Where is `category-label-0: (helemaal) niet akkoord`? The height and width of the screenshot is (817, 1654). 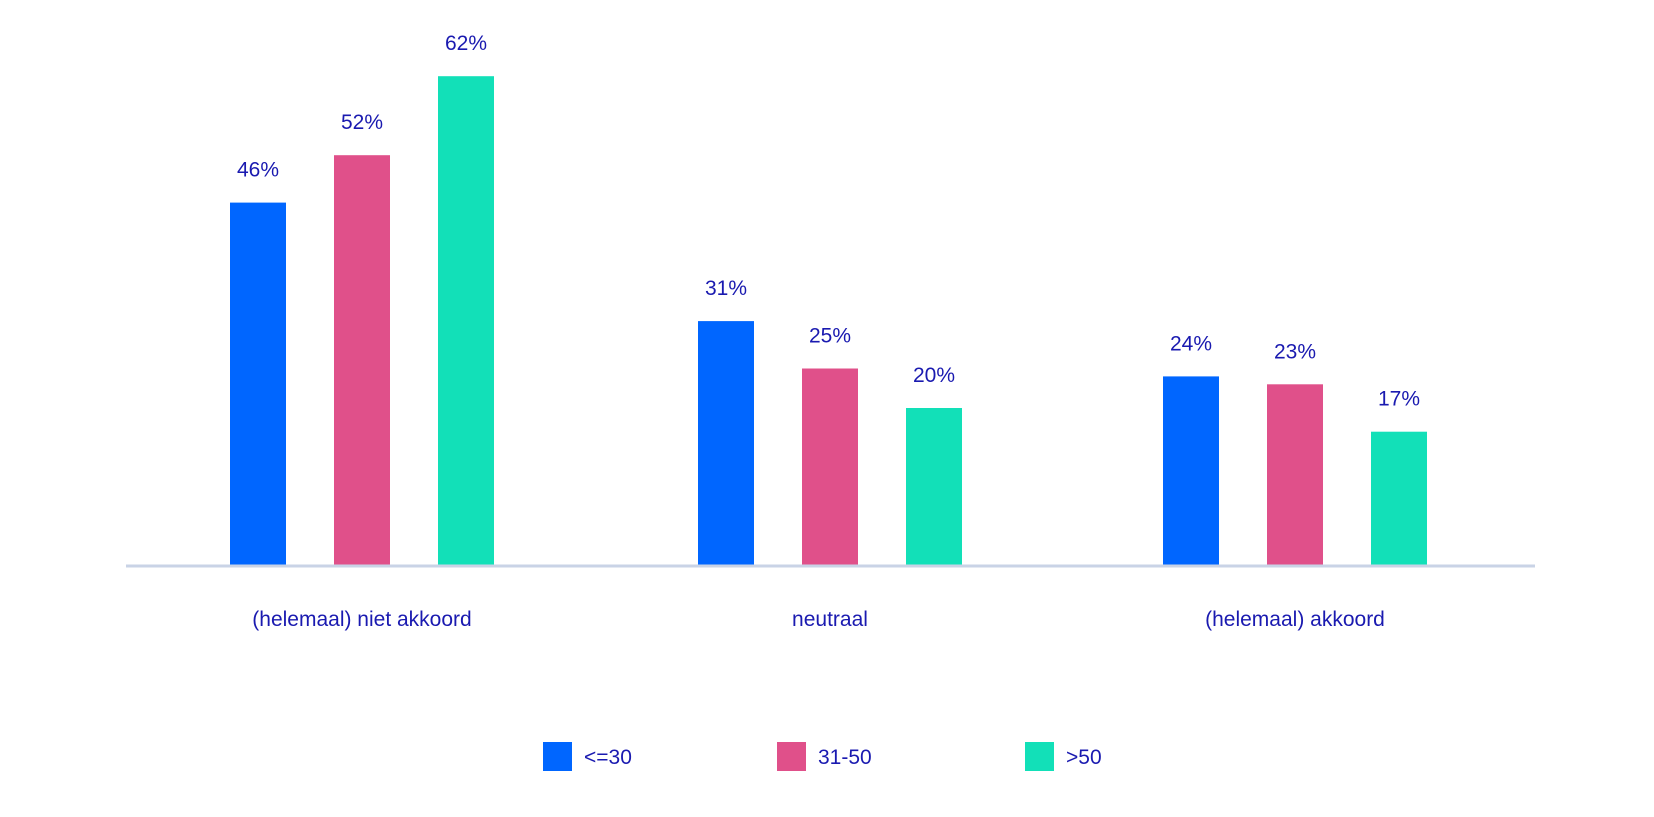
category-label-0: (helemaal) niet akkoord is located at coordinates (361, 619).